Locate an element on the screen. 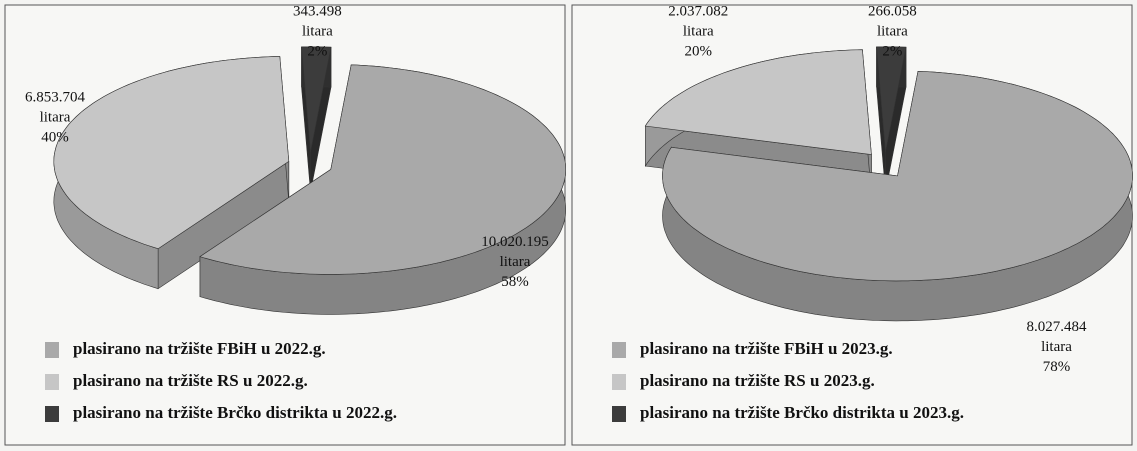 Image resolution: width=1137 pixels, height=451 pixels. legend-label: plasirano na tržište FBiH u 2022.g. is located at coordinates (199, 348).